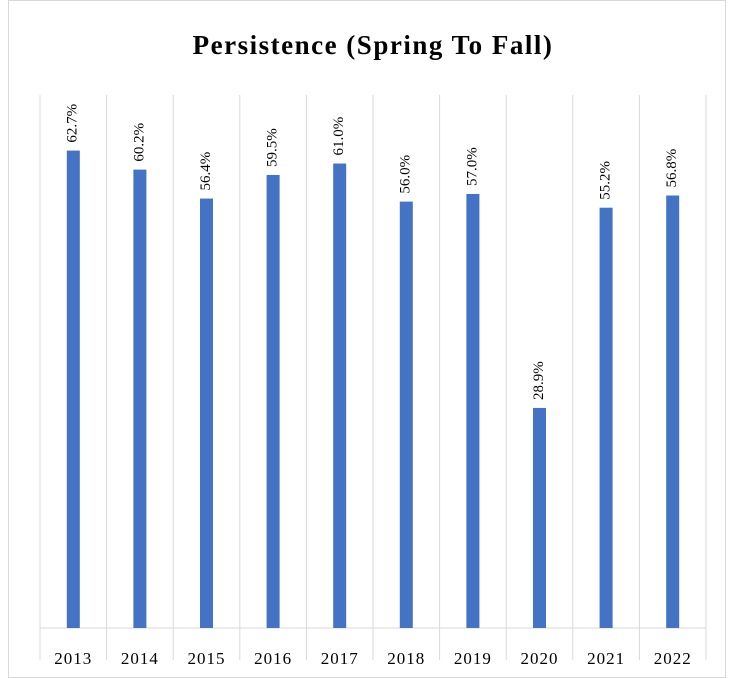  Describe the element at coordinates (273, 658) in the screenshot. I see `x-tick-label: 2016` at that location.